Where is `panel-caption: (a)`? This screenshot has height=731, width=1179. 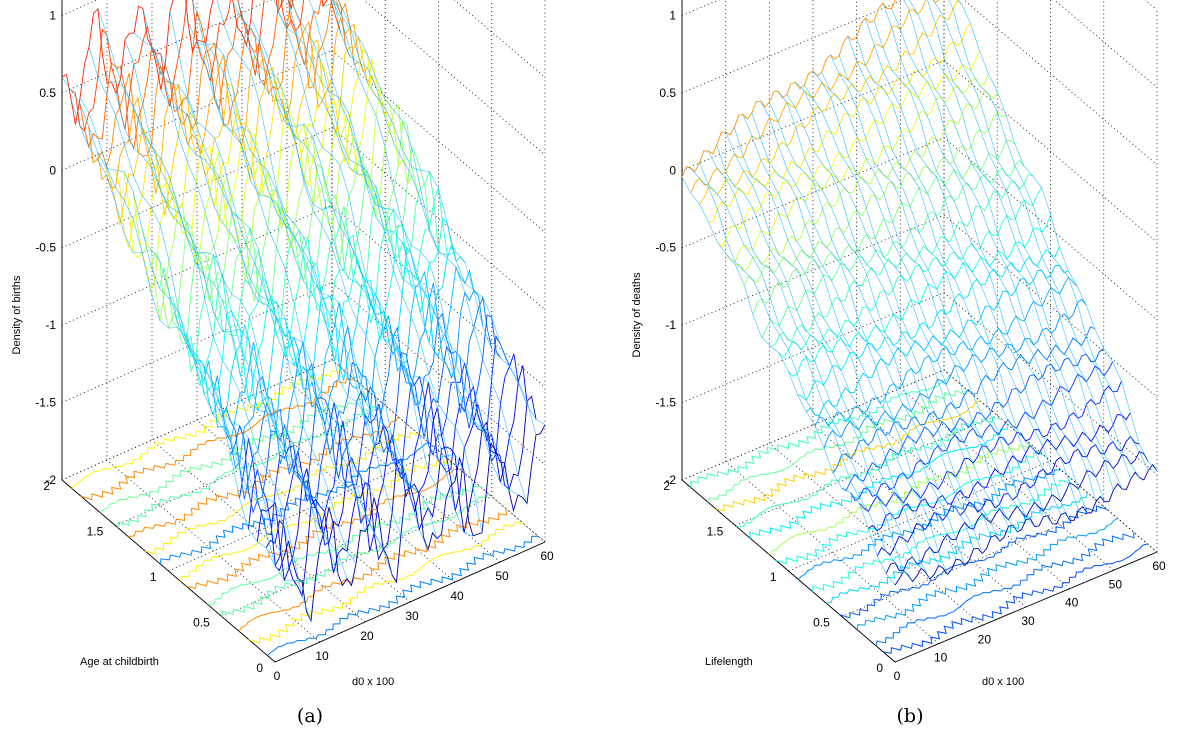 panel-caption: (a) is located at coordinates (310, 716).